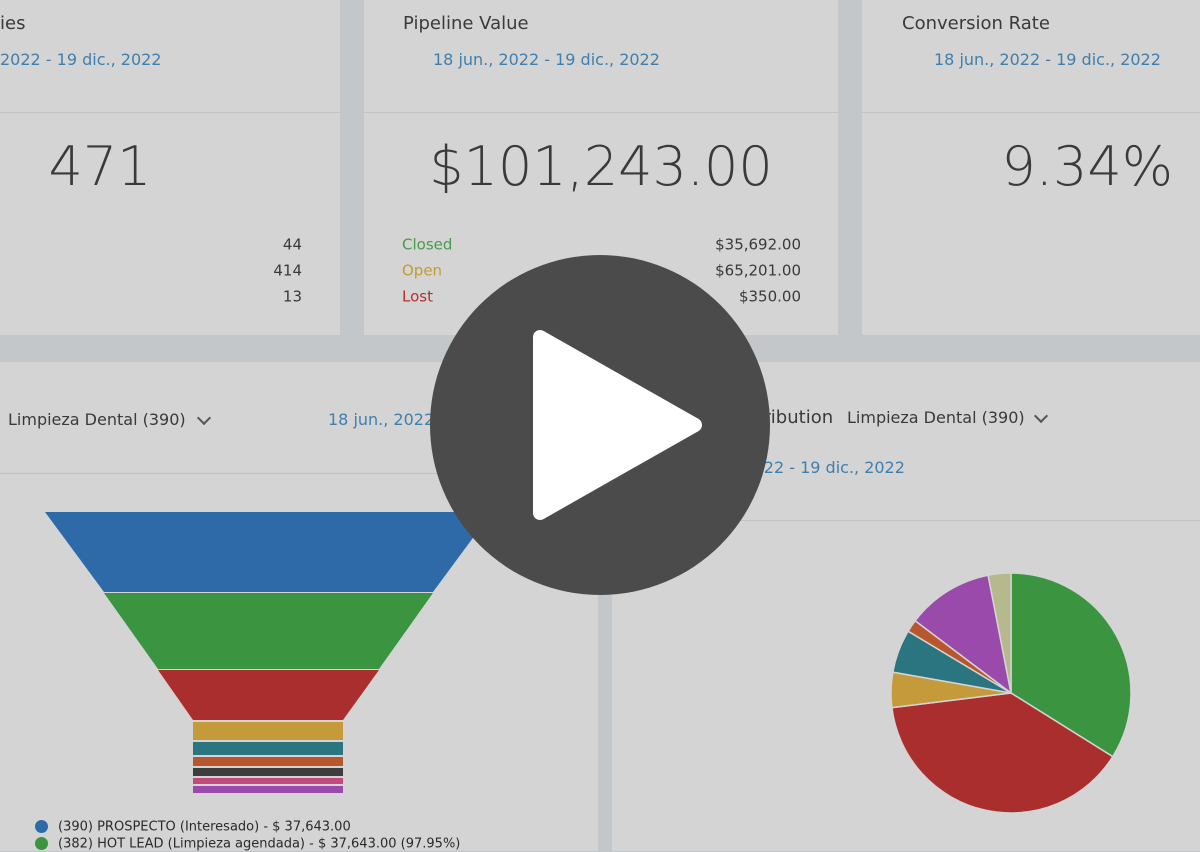 This screenshot has width=1200, height=852. What do you see at coordinates (758, 270) in the screenshot?
I see `status-amount: $65,201.00` at bounding box center [758, 270].